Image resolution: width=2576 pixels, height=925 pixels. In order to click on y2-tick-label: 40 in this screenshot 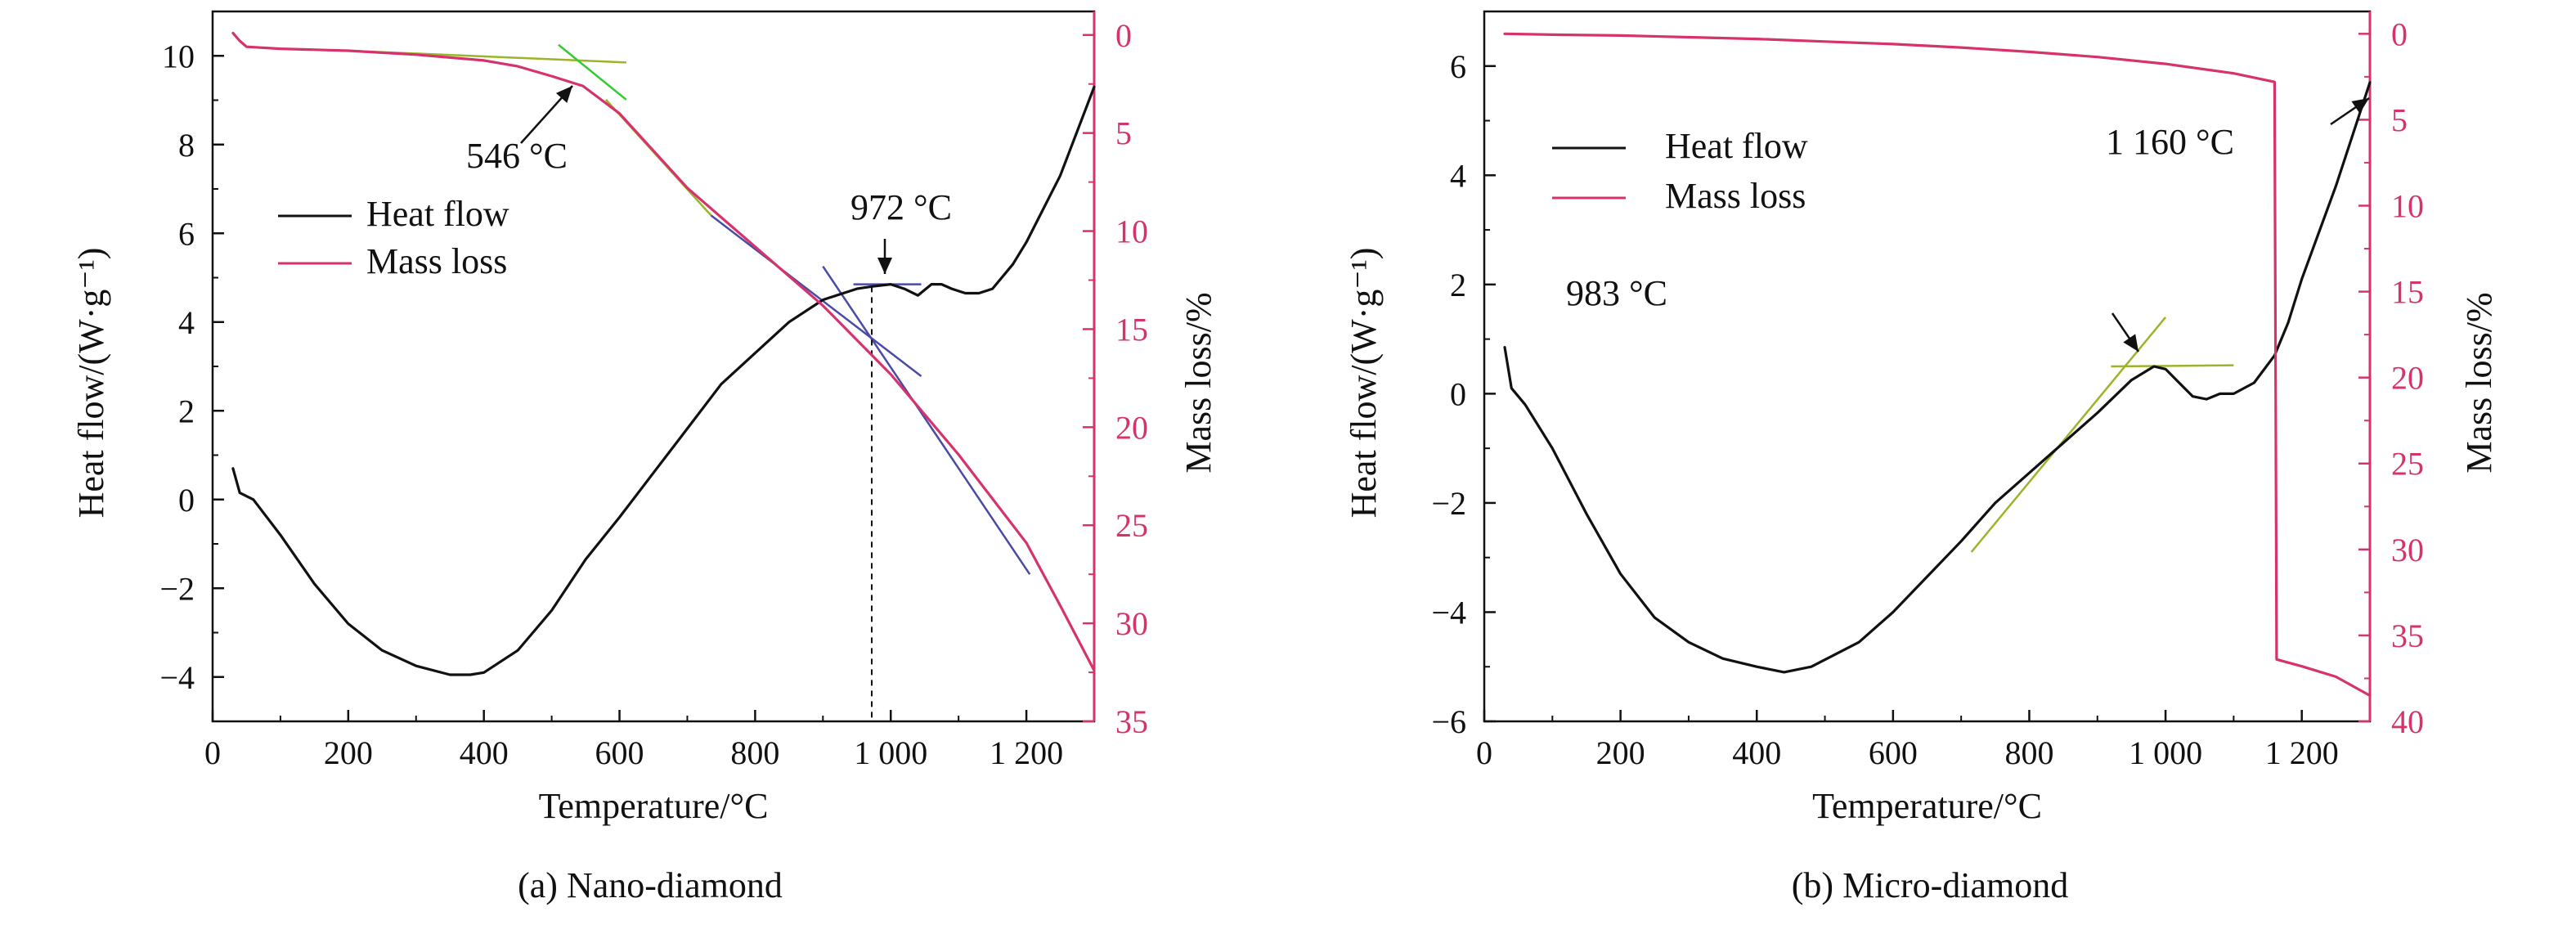, I will do `click(2407, 721)`.